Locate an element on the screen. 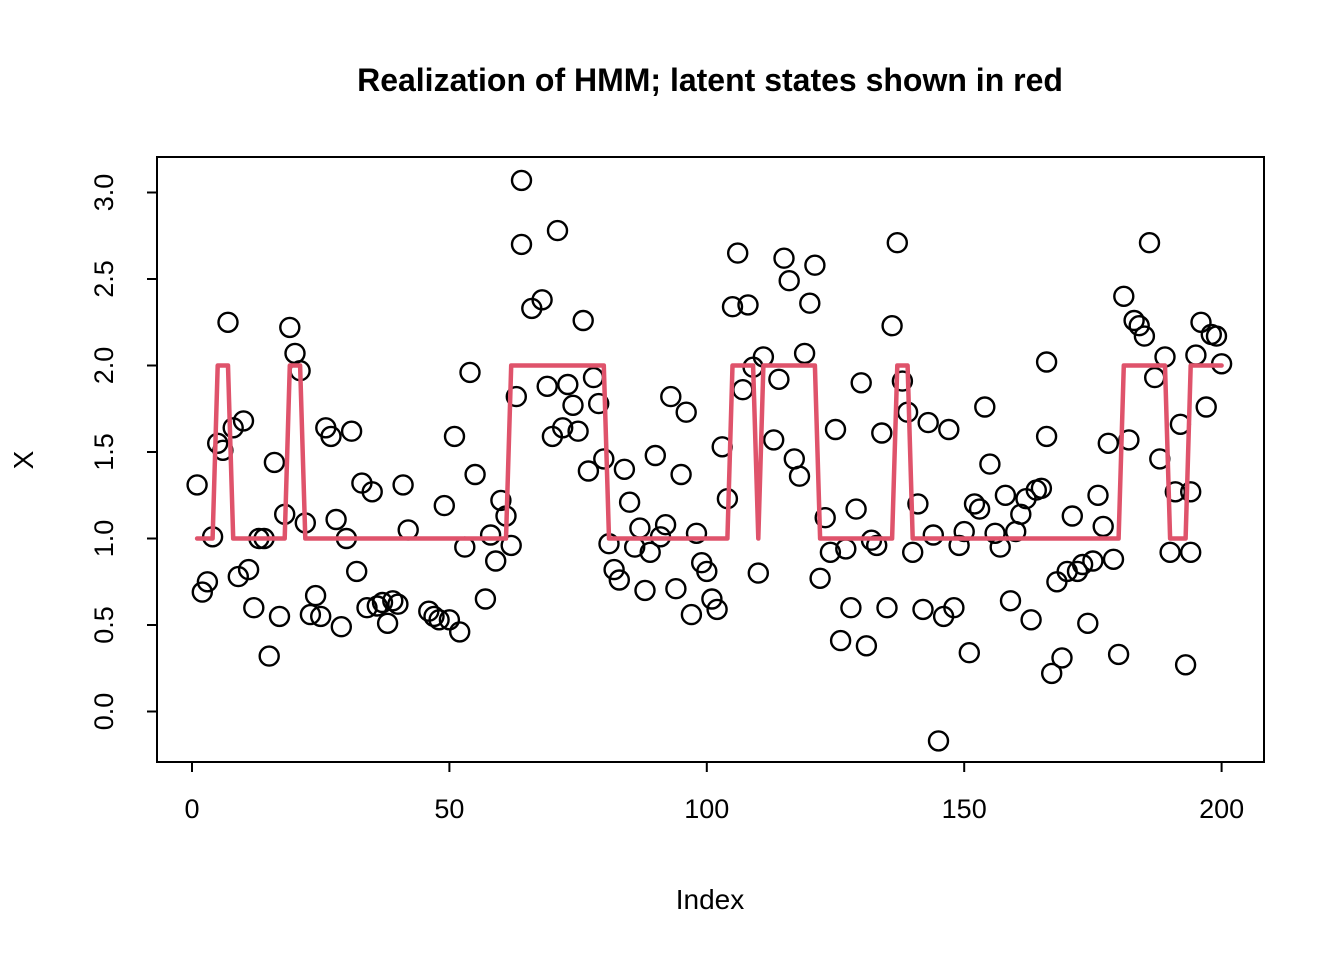 The image size is (1344, 960). x-tick-label: 200 is located at coordinates (1221, 809).